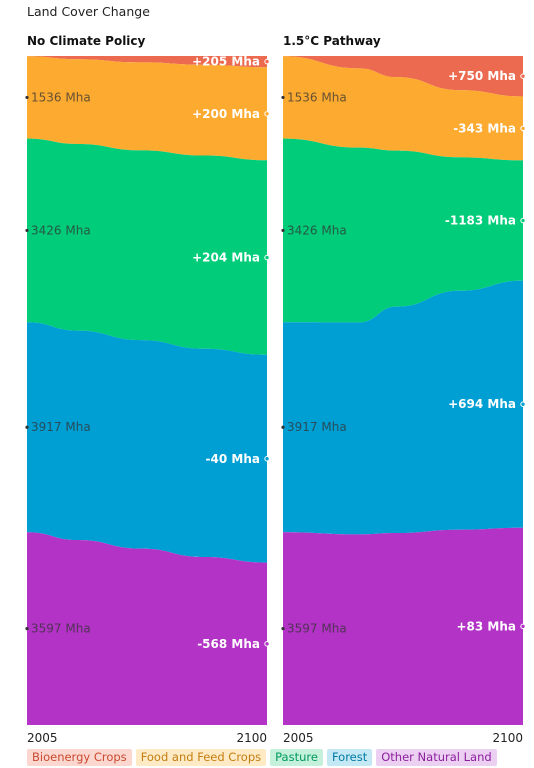 The width and height of the screenshot is (534, 768). What do you see at coordinates (332, 41) in the screenshot?
I see `panel-title-pathway: 1.5°C Pathway` at bounding box center [332, 41].